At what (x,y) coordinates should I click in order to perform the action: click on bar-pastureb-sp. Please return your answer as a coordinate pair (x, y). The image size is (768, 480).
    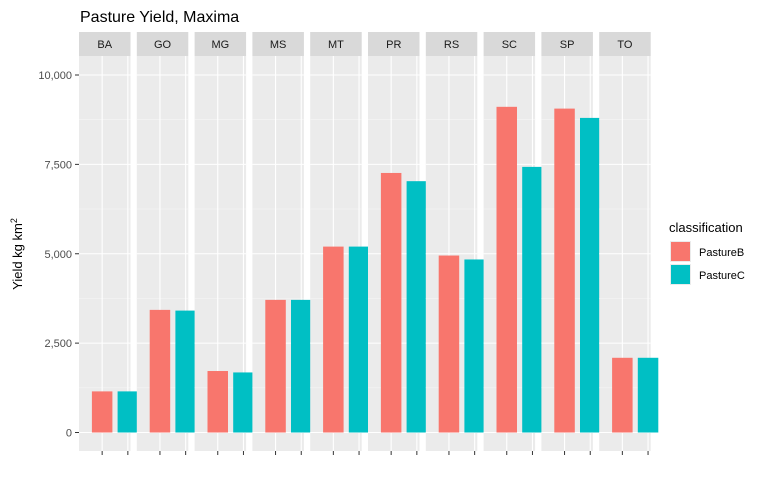
    Looking at the image, I should click on (564, 270).